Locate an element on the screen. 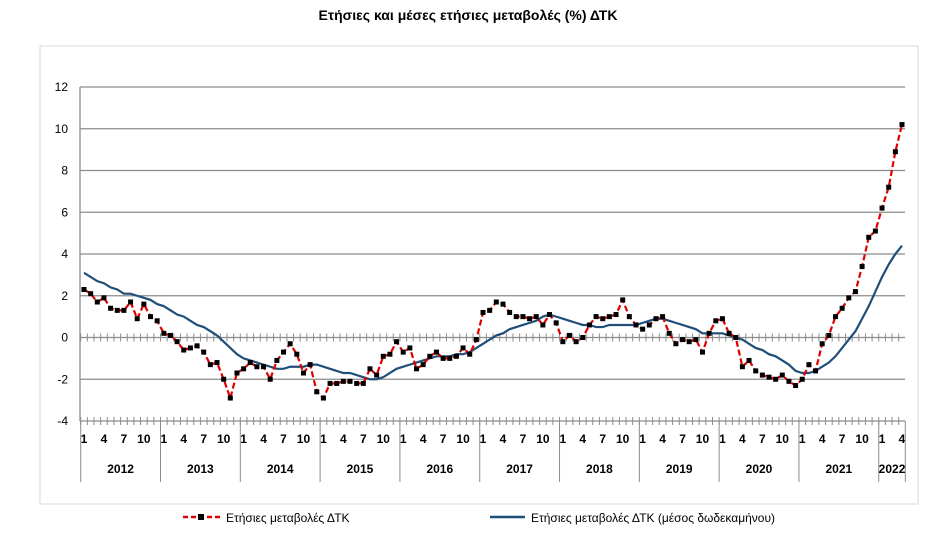 Image resolution: width=936 pixels, height=552 pixels. legend-label-annual: Ετήσιες μεταβολές ΔΤΚ is located at coordinates (288, 518).